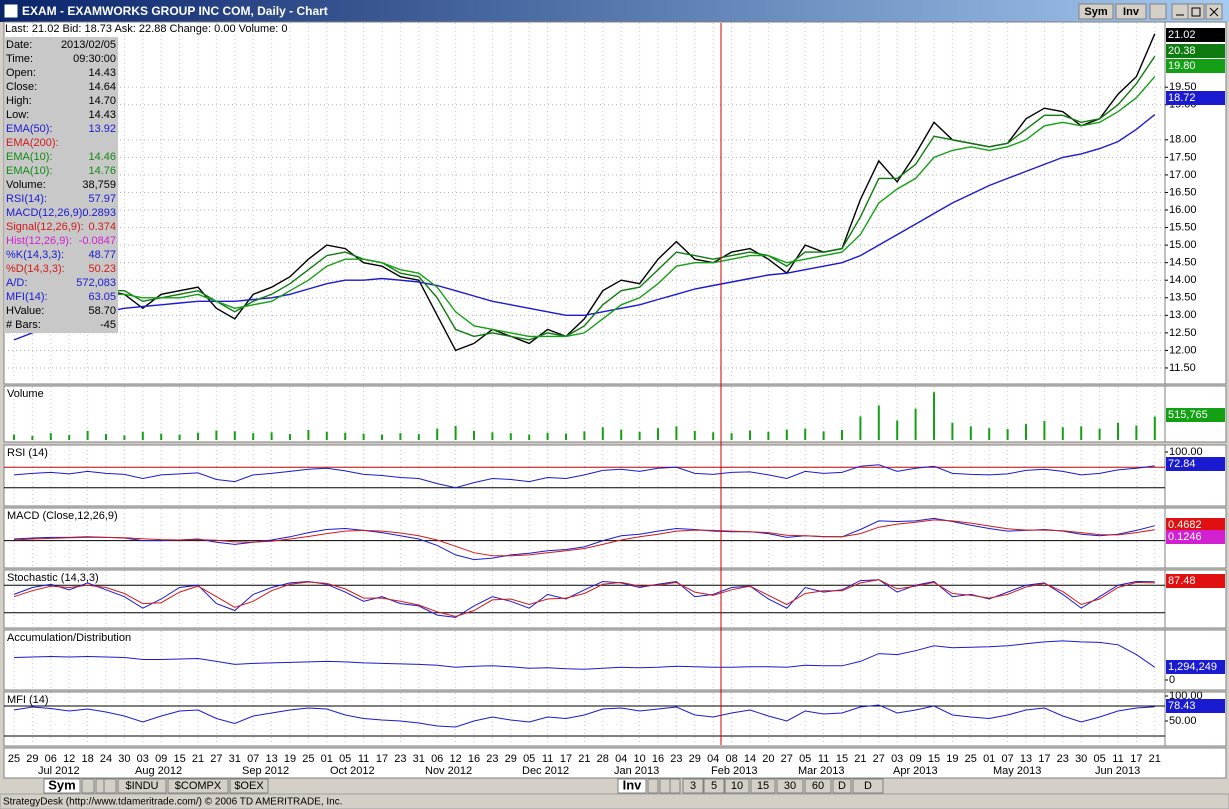 Image resolution: width=1229 pixels, height=809 pixels. I want to click on panel-title: RSI (14), so click(27, 453).